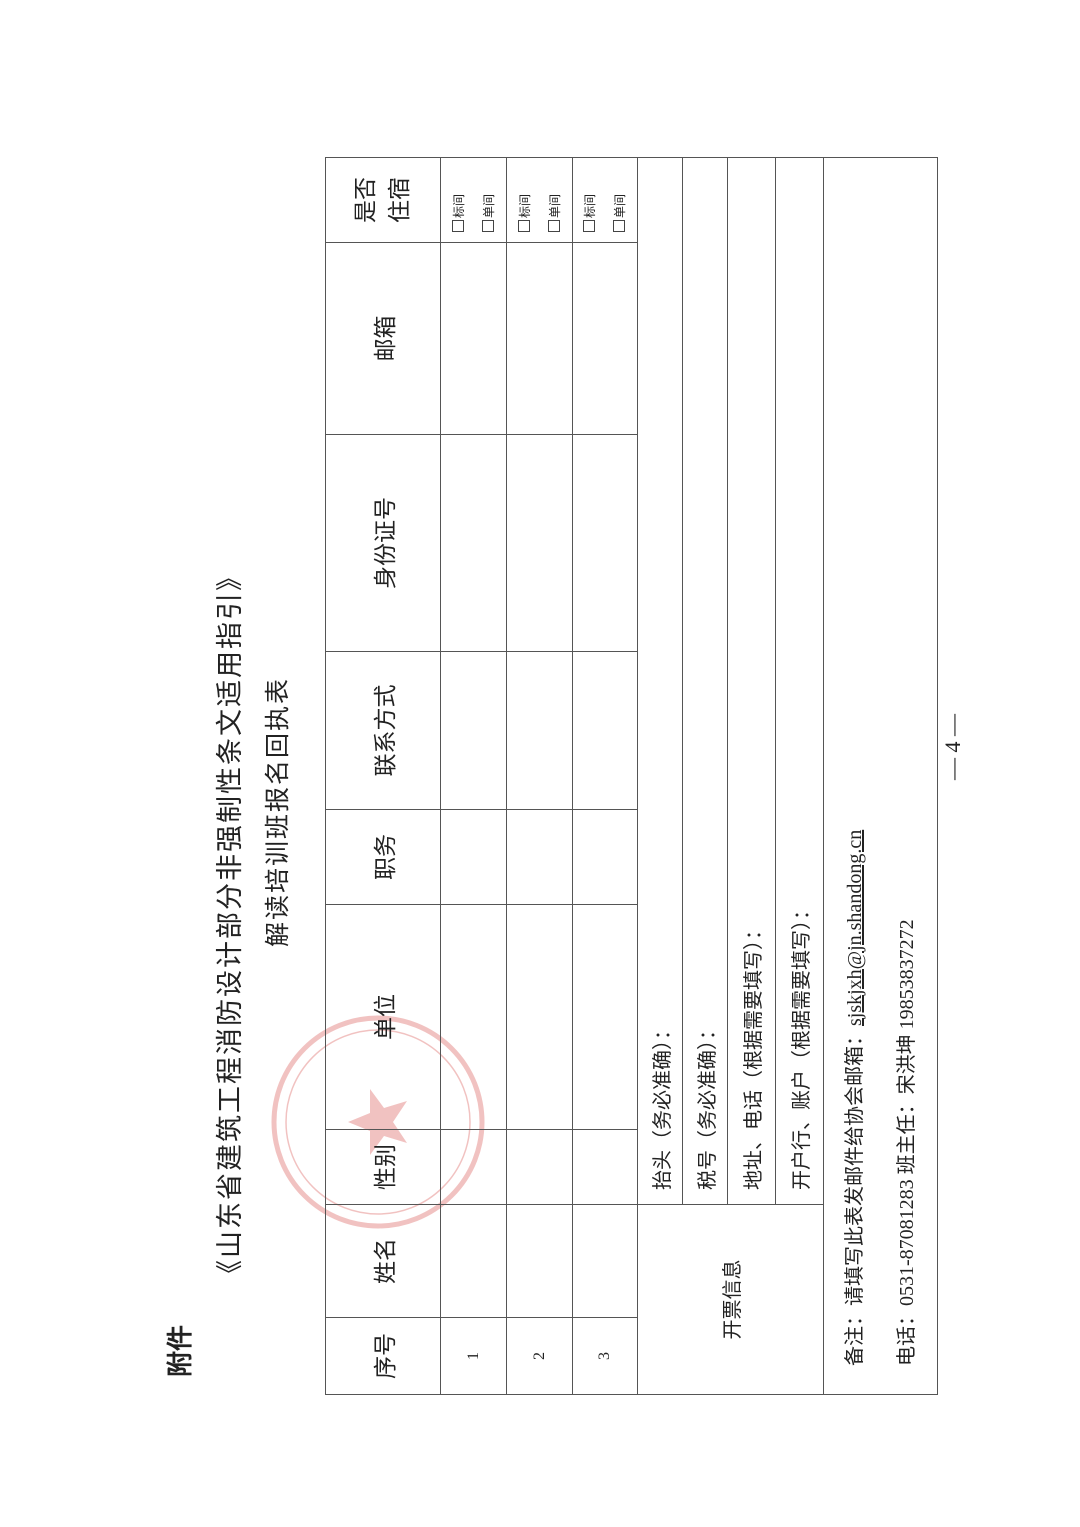 The height and width of the screenshot is (1527, 1080). Describe the element at coordinates (181, 1350) in the screenshot. I see `attachment-label: 附件` at that location.